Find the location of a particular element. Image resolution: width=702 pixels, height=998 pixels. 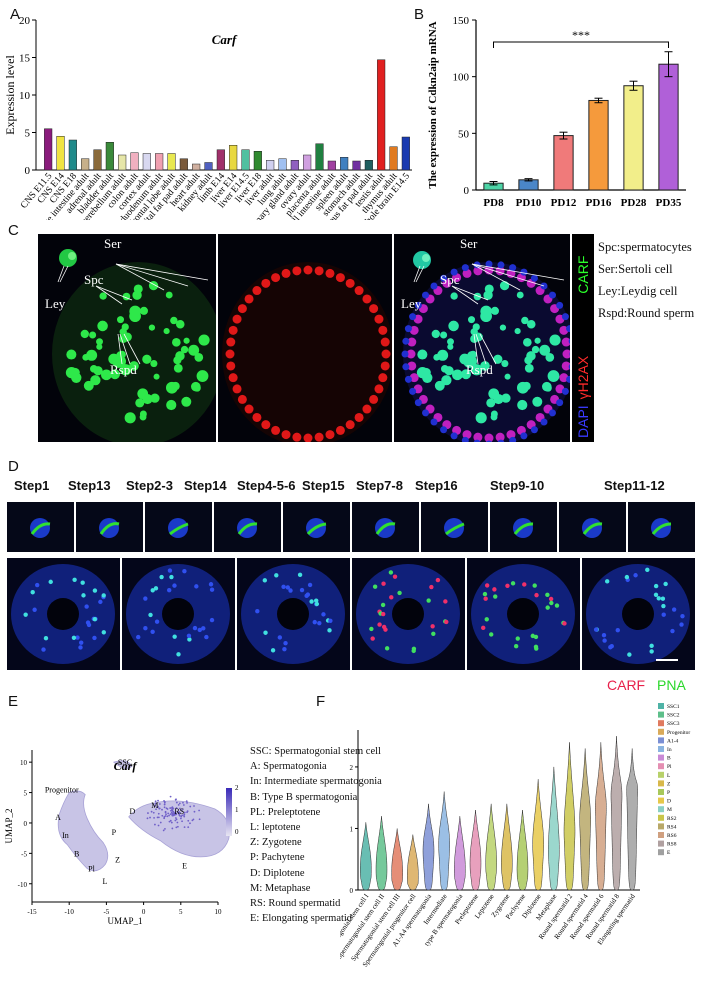

e-title: Carf is located at coordinates (126, 766).